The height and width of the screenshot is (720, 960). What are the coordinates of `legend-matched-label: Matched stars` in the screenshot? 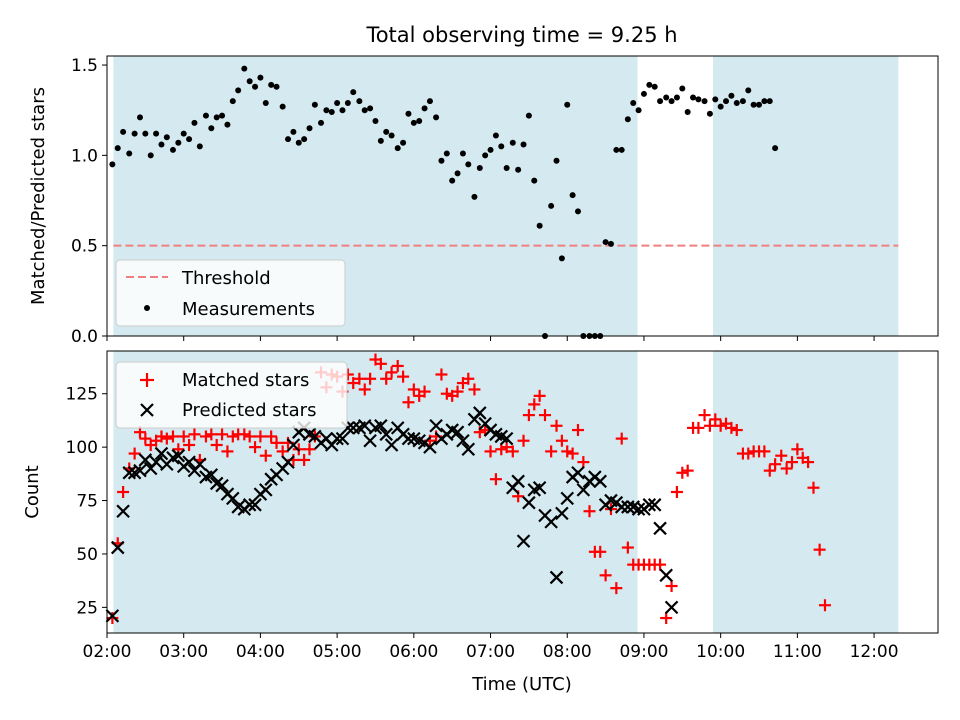 It's located at (245, 380).